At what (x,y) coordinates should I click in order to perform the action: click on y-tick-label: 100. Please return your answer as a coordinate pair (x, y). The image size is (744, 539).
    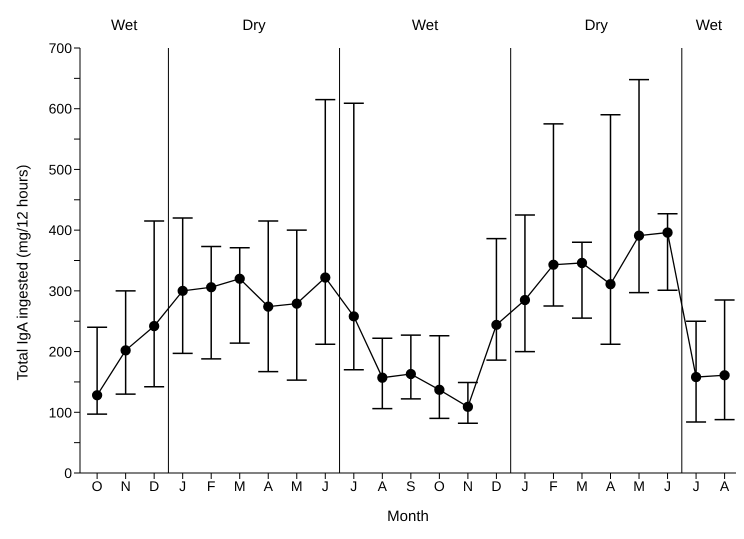
    Looking at the image, I should click on (60, 412).